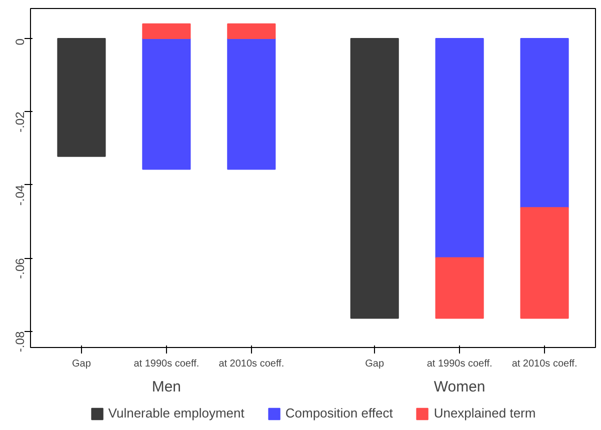  Describe the element at coordinates (20, 341) in the screenshot. I see `y-tick-label: -.08` at that location.